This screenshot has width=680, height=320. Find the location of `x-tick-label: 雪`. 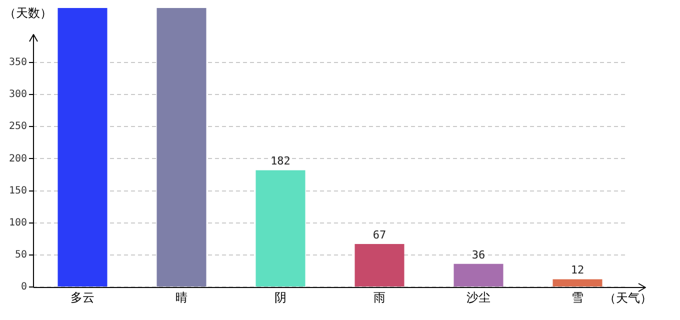

x-tick-label: 雪 is located at coordinates (578, 297).